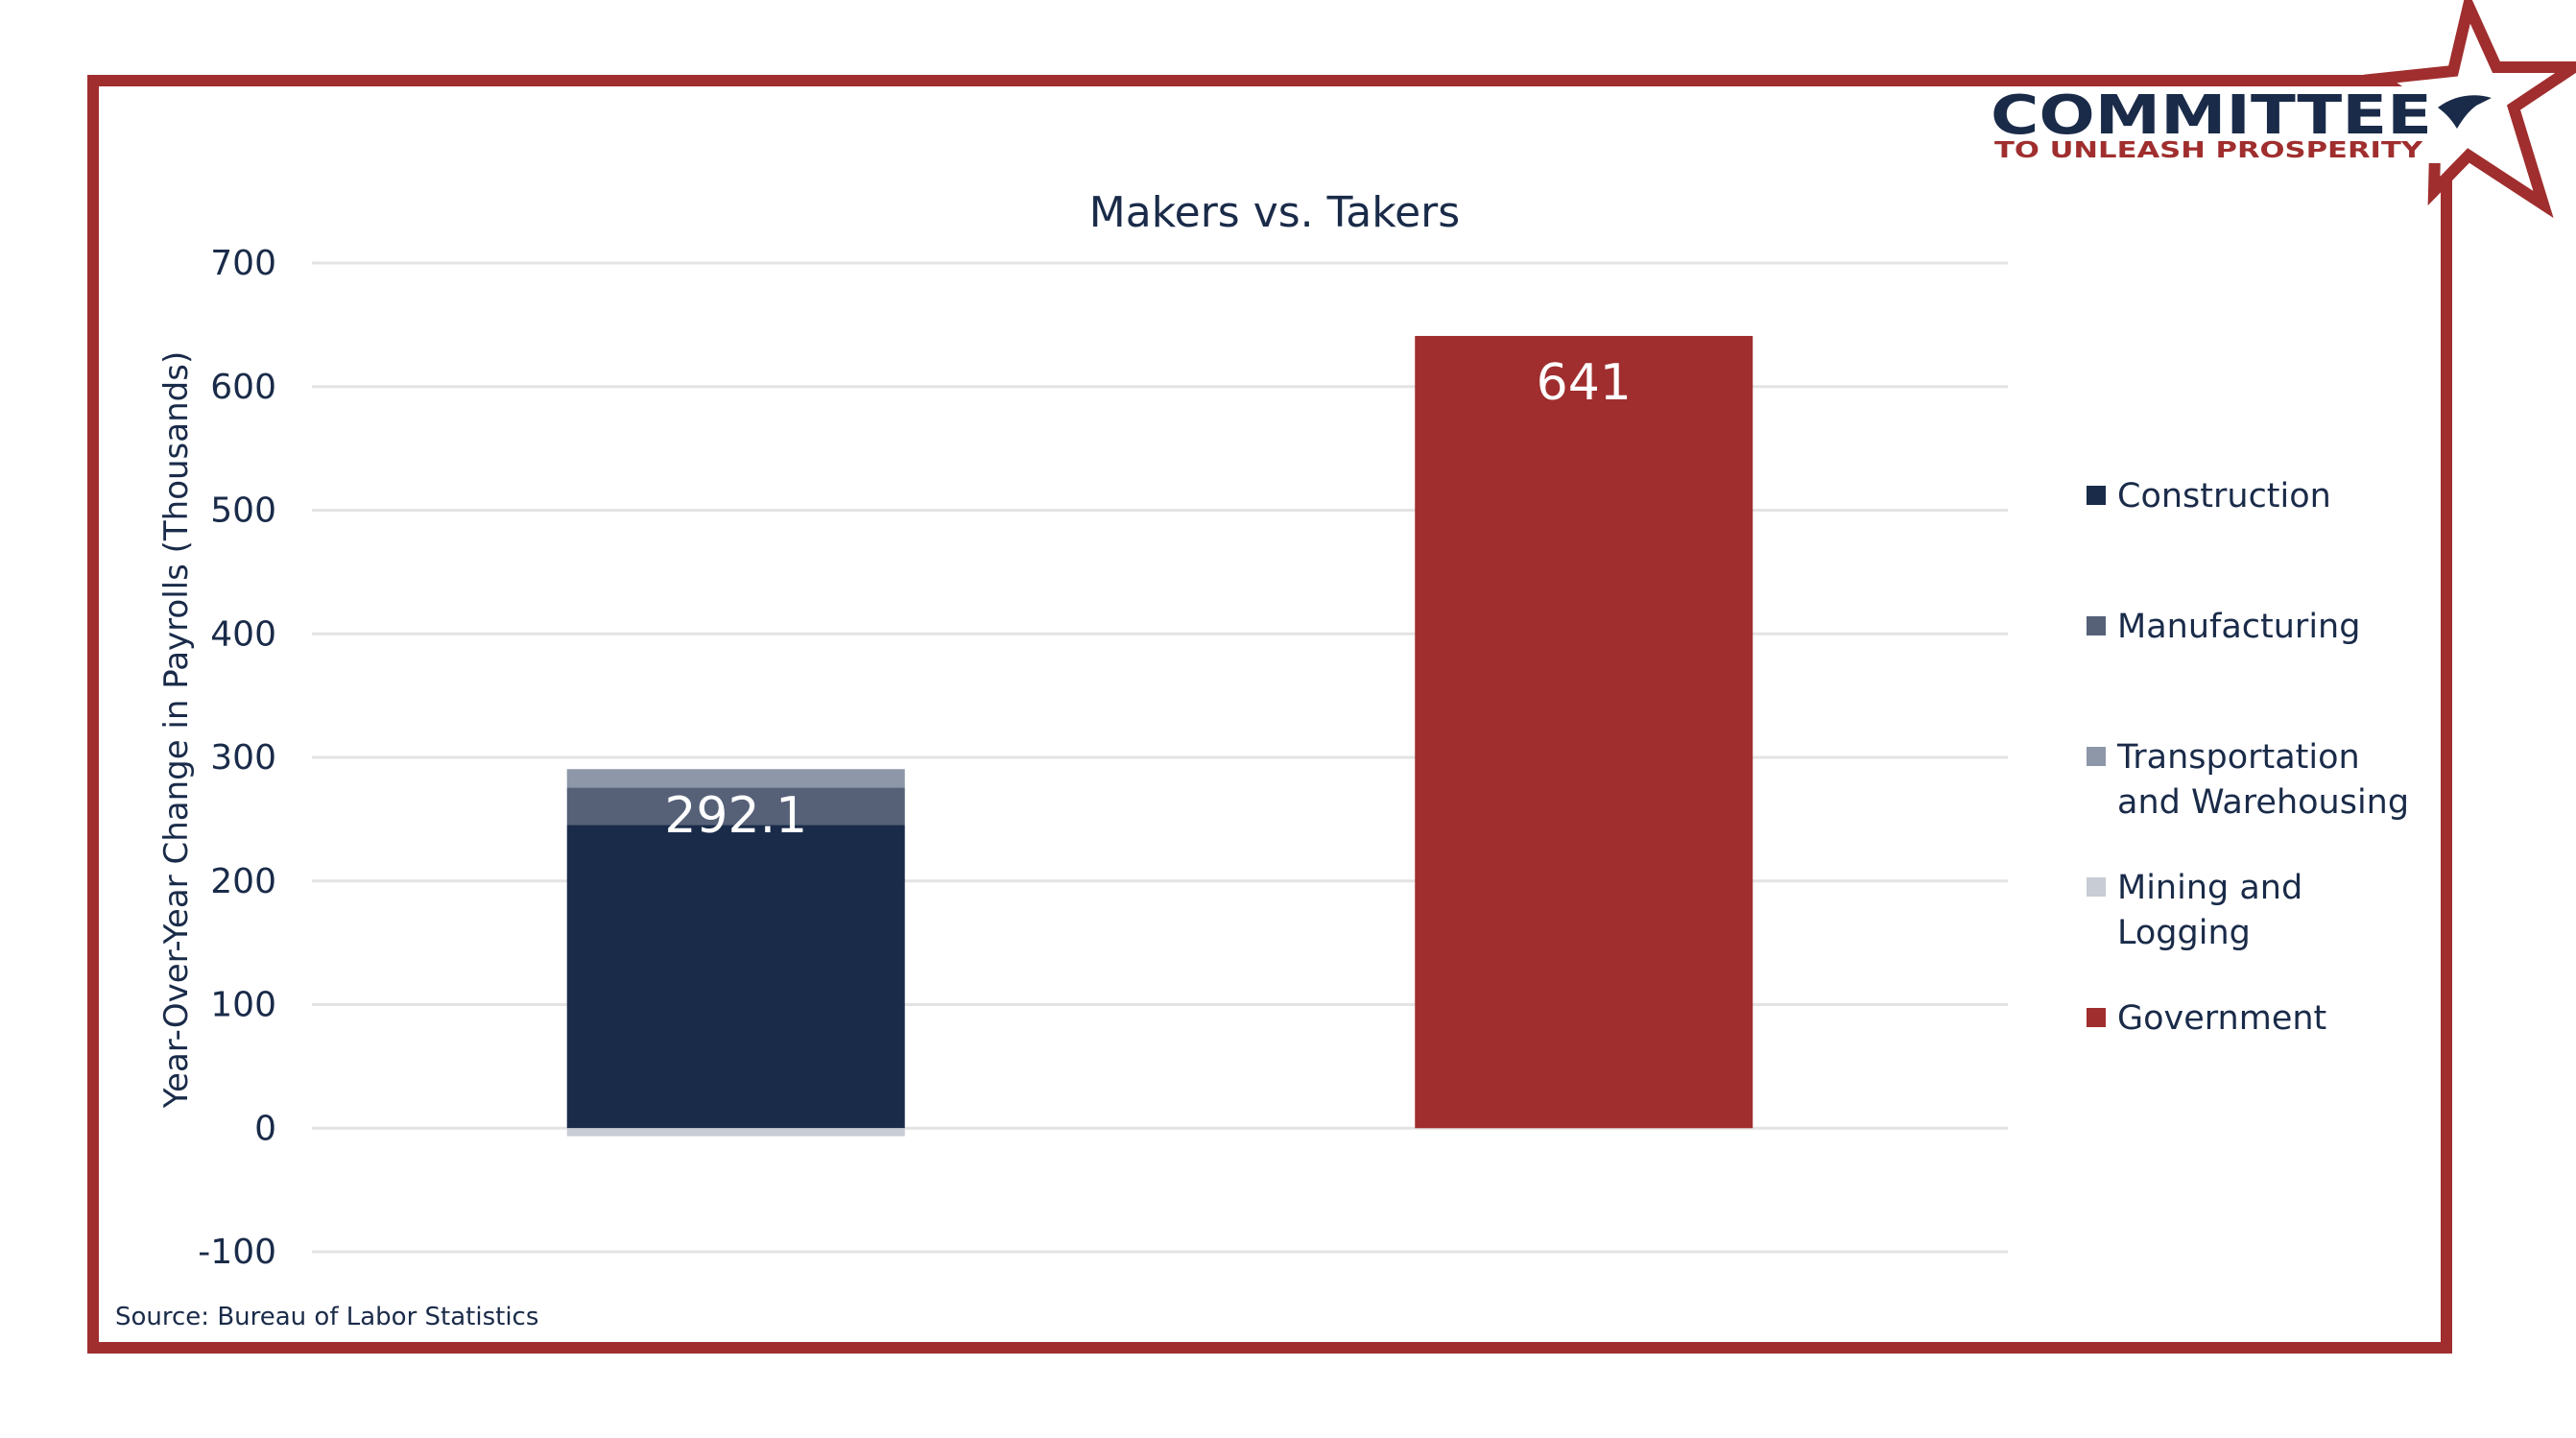  Describe the element at coordinates (243, 758) in the screenshot. I see `y-tick-label: 300` at that location.